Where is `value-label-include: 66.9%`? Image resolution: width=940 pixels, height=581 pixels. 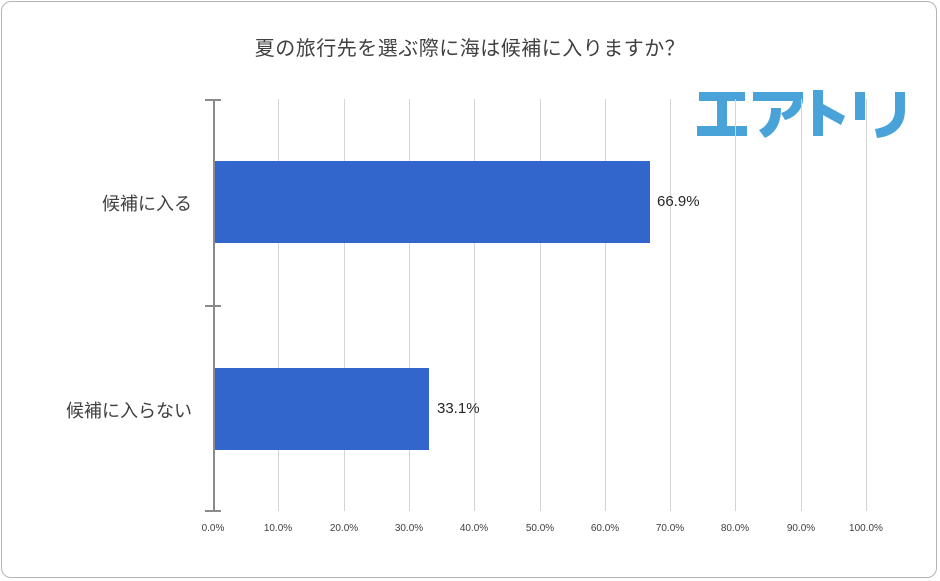 value-label-include: 66.9% is located at coordinates (678, 201).